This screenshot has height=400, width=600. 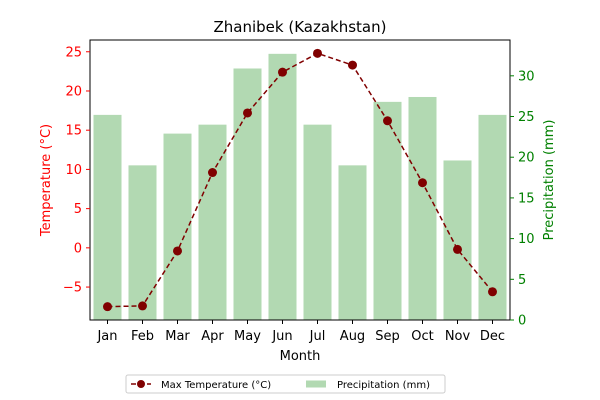 I want to click on x-axis-label: Month, so click(x=300, y=356).